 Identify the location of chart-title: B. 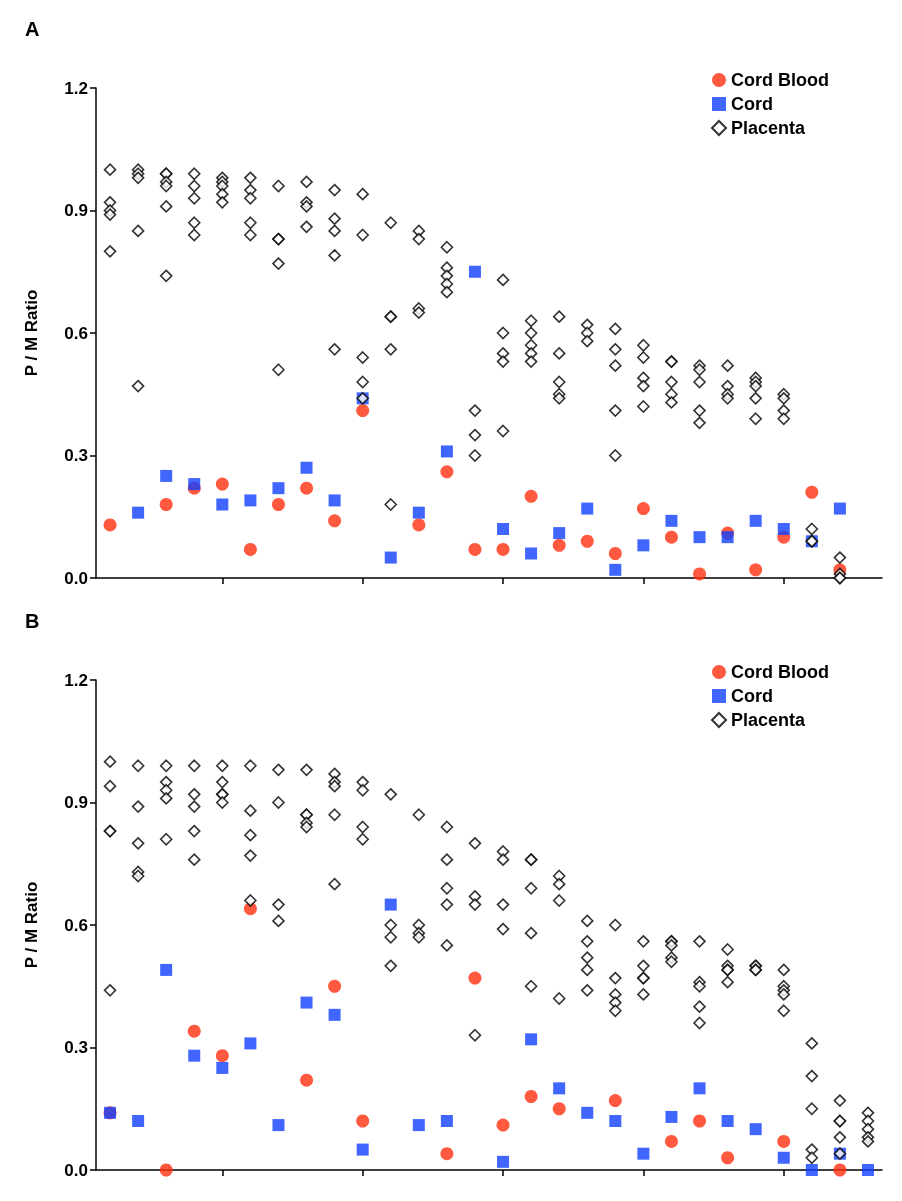
(32, 621).